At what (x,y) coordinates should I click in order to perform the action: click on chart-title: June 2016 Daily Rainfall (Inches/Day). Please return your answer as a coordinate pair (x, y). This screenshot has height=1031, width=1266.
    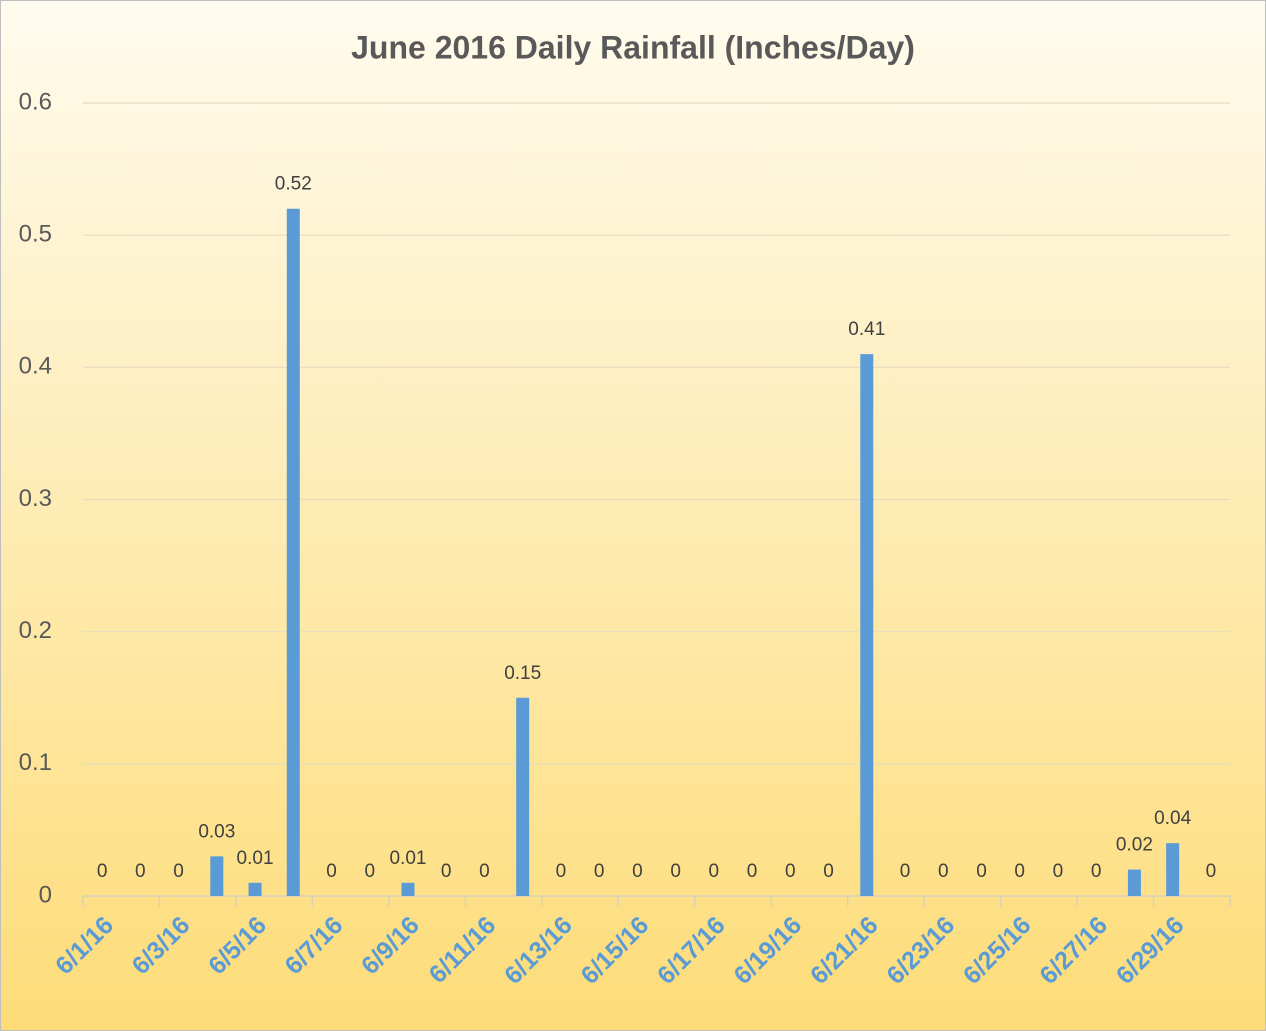
    Looking at the image, I should click on (633, 47).